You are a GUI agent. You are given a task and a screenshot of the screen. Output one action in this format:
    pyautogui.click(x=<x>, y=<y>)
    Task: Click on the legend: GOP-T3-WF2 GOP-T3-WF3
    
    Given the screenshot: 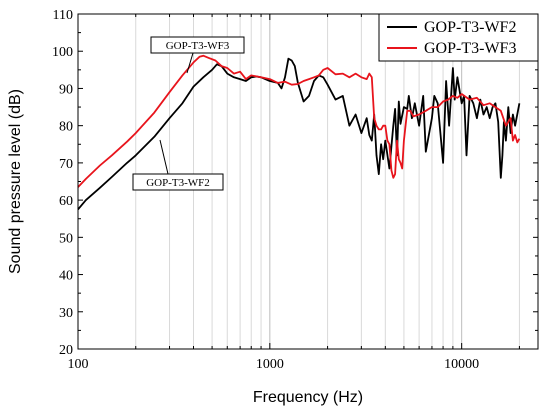 What is the action you would take?
    pyautogui.click(x=458, y=37)
    